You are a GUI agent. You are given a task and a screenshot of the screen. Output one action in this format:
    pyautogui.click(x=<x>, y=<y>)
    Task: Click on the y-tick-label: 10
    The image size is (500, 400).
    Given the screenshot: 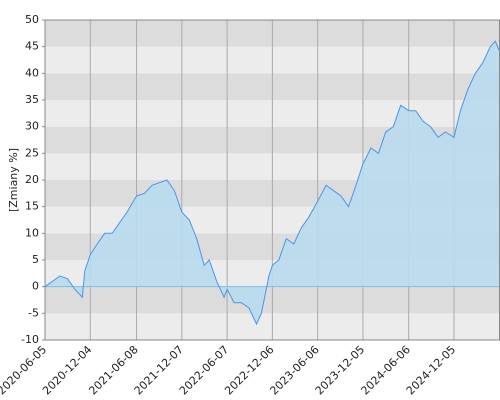 What is the action you would take?
    pyautogui.click(x=32, y=232)
    